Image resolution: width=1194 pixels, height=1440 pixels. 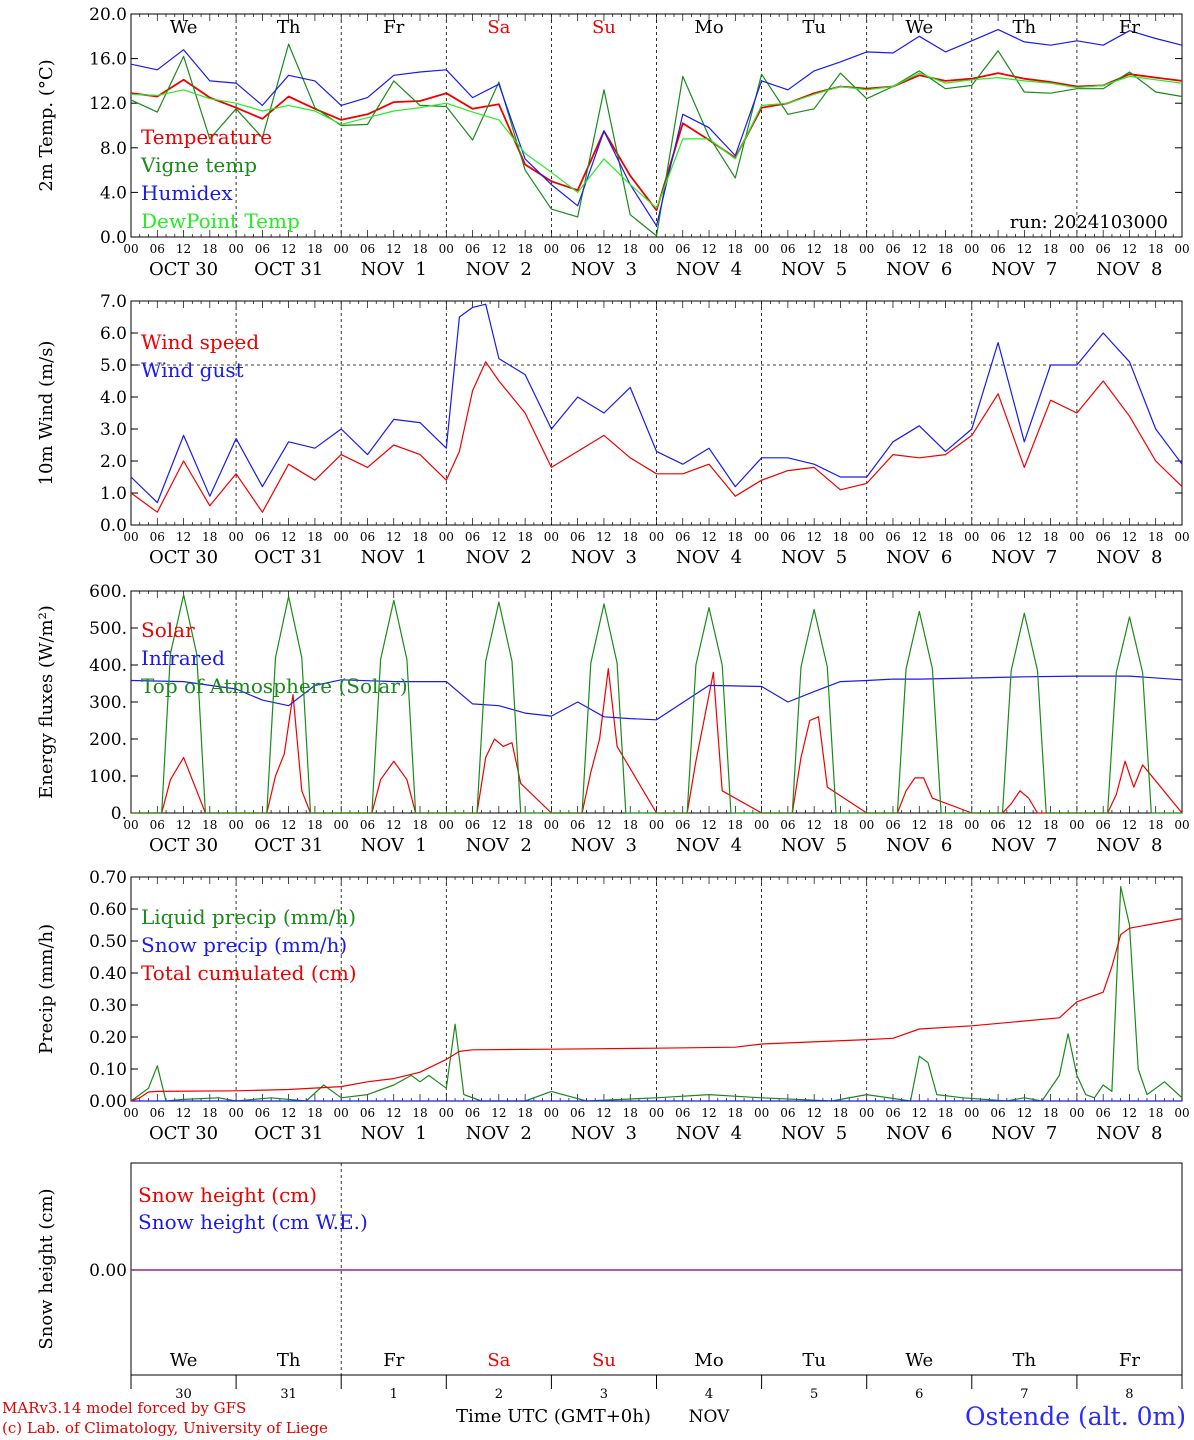 I want to click on legend-entry: Wind speed, so click(x=200, y=342).